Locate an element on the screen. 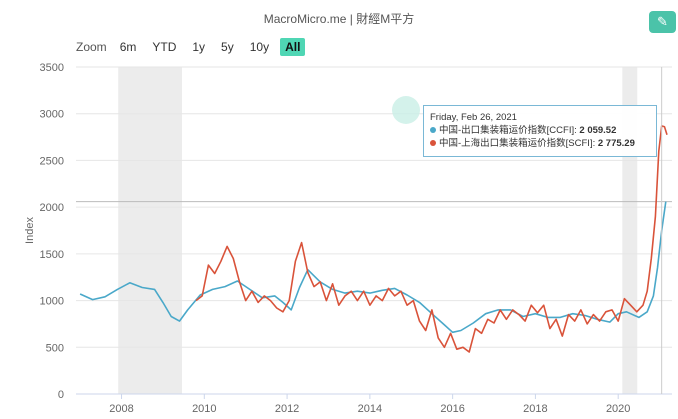 Image resolution: width=678 pixels, height=419 pixels. chart-source-title: MacroMicro.me | 財經M平方 is located at coordinates (339, 19).